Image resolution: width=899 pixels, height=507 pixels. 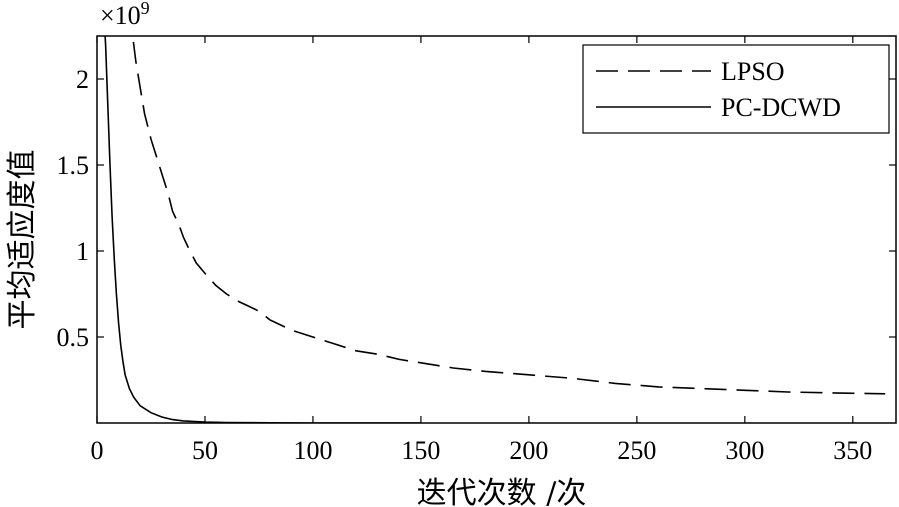 I want to click on x-tick-label: 250, so click(x=636, y=450).